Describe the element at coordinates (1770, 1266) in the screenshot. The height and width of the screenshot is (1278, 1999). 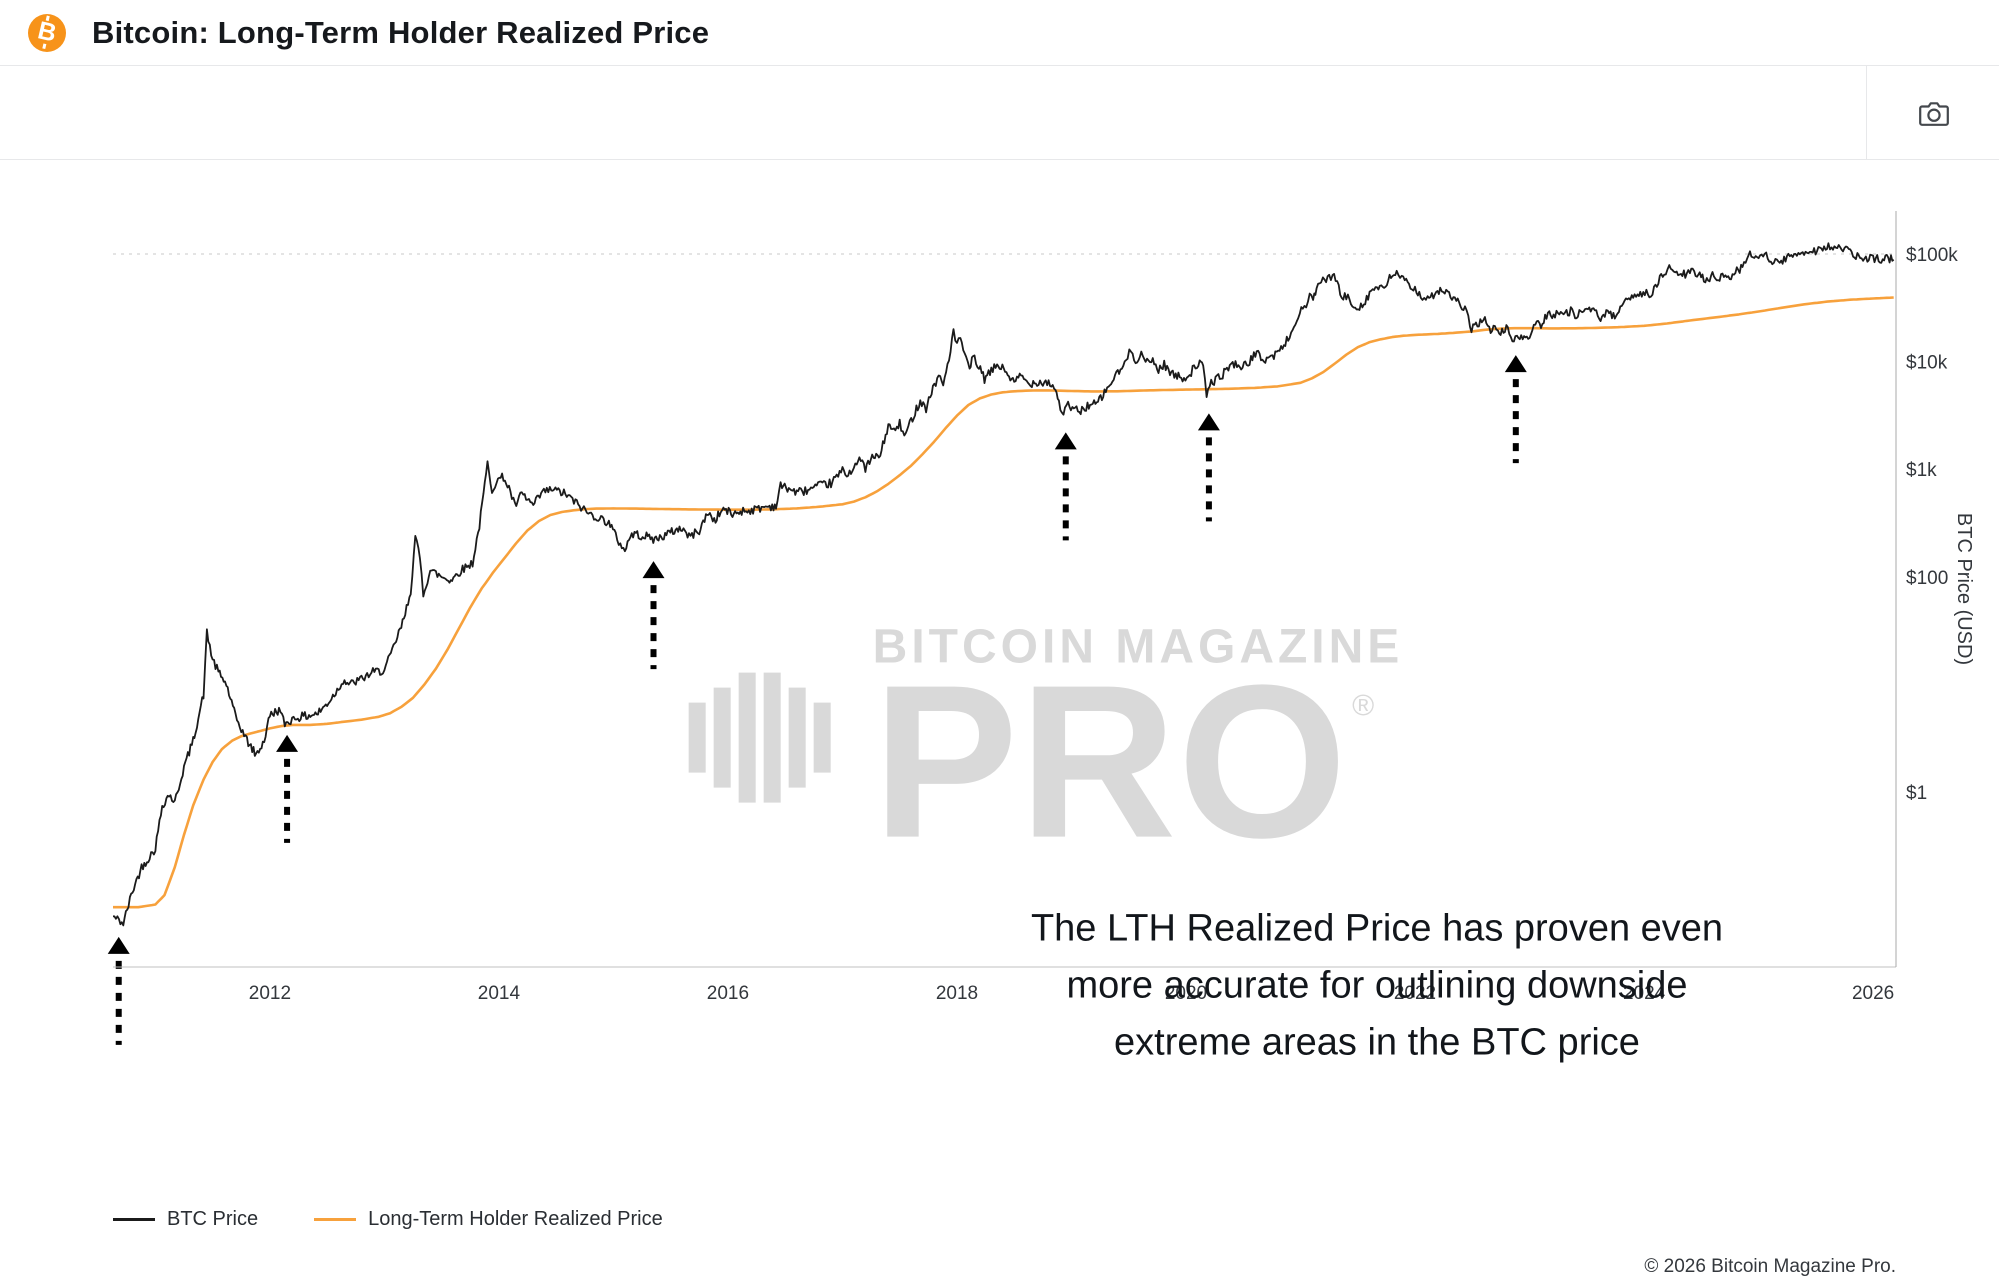
I see `copyright: © 2026 Bitcoin Magazine Pro.` at that location.